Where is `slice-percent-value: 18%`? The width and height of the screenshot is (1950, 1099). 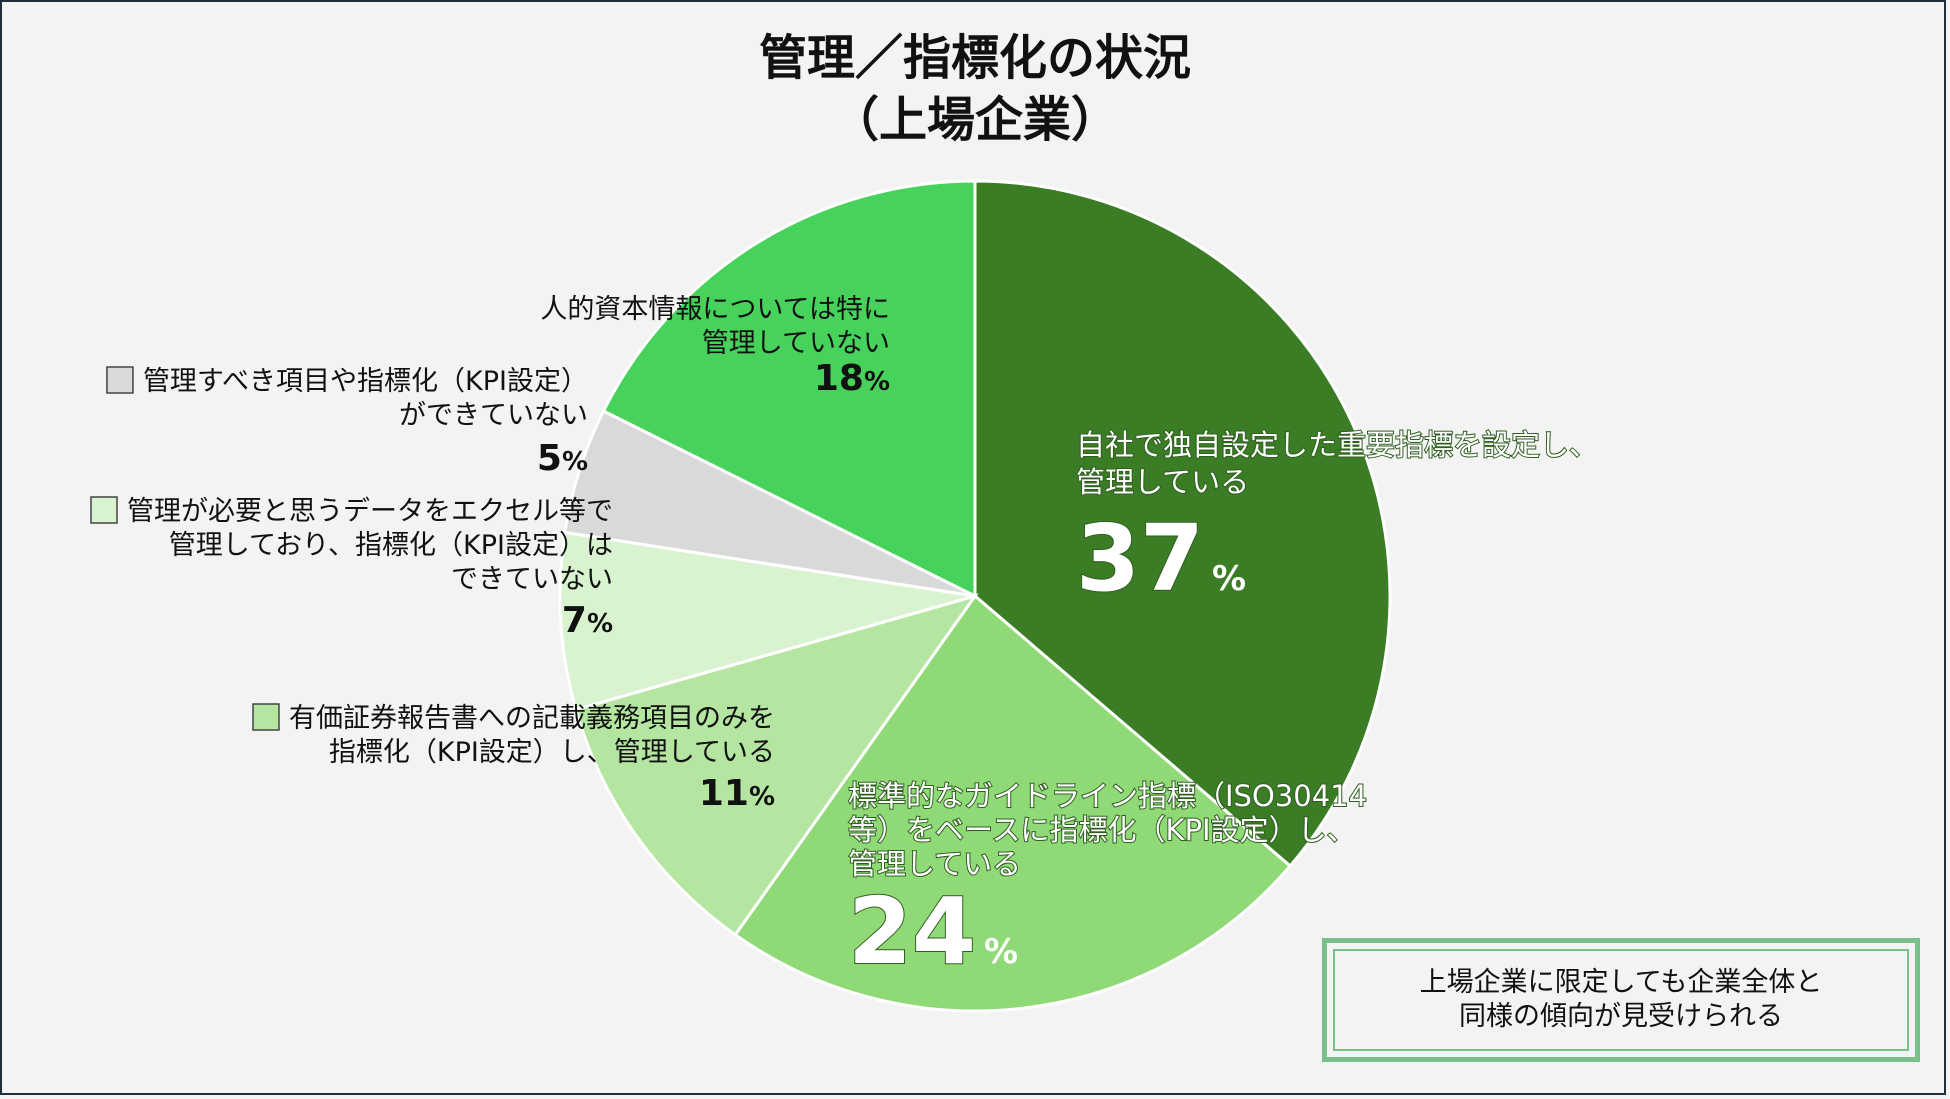 slice-percent-value: 18% is located at coordinates (852, 378).